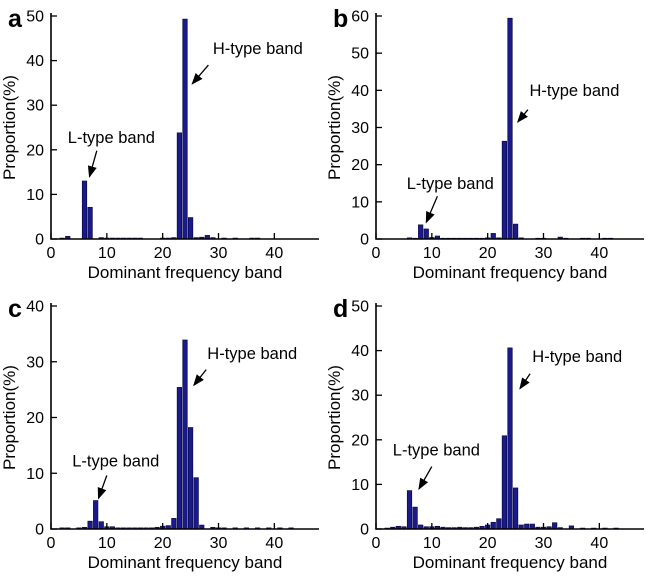 Image resolution: width=650 pixels, height=580 pixels. What do you see at coordinates (15, 309) in the screenshot?
I see `panel-letter: c` at bounding box center [15, 309].